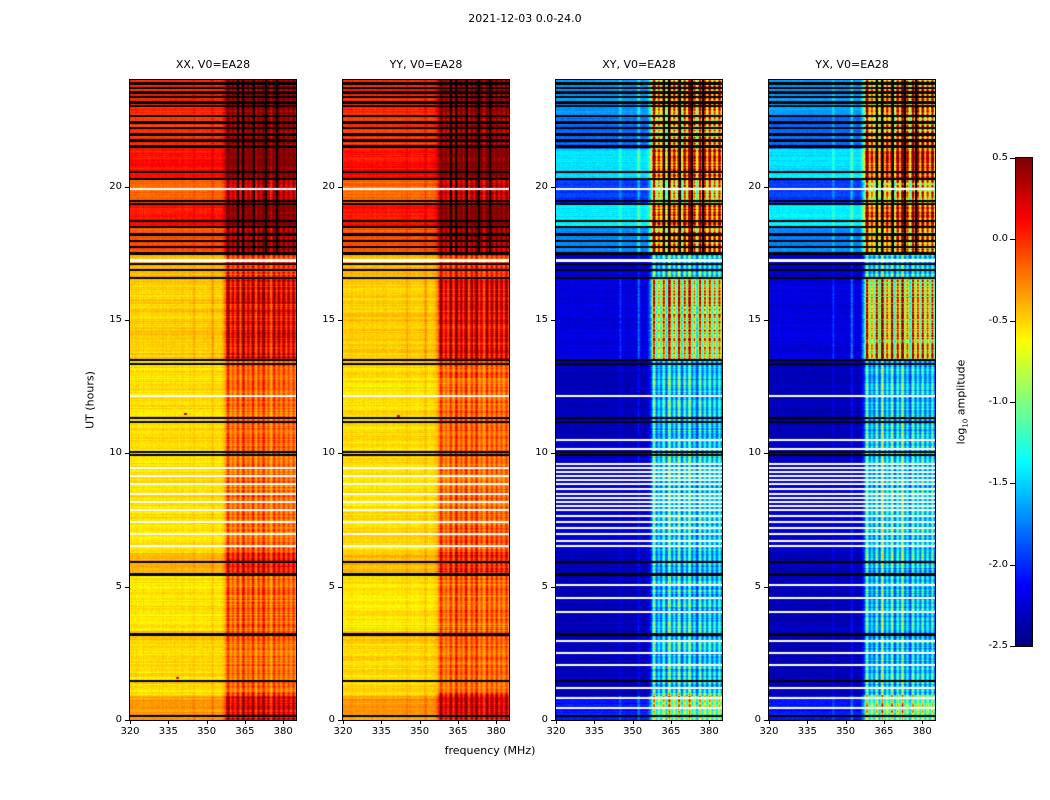  Describe the element at coordinates (965, 423) in the screenshot. I see `colorbar-label-subscript: 10` at that location.